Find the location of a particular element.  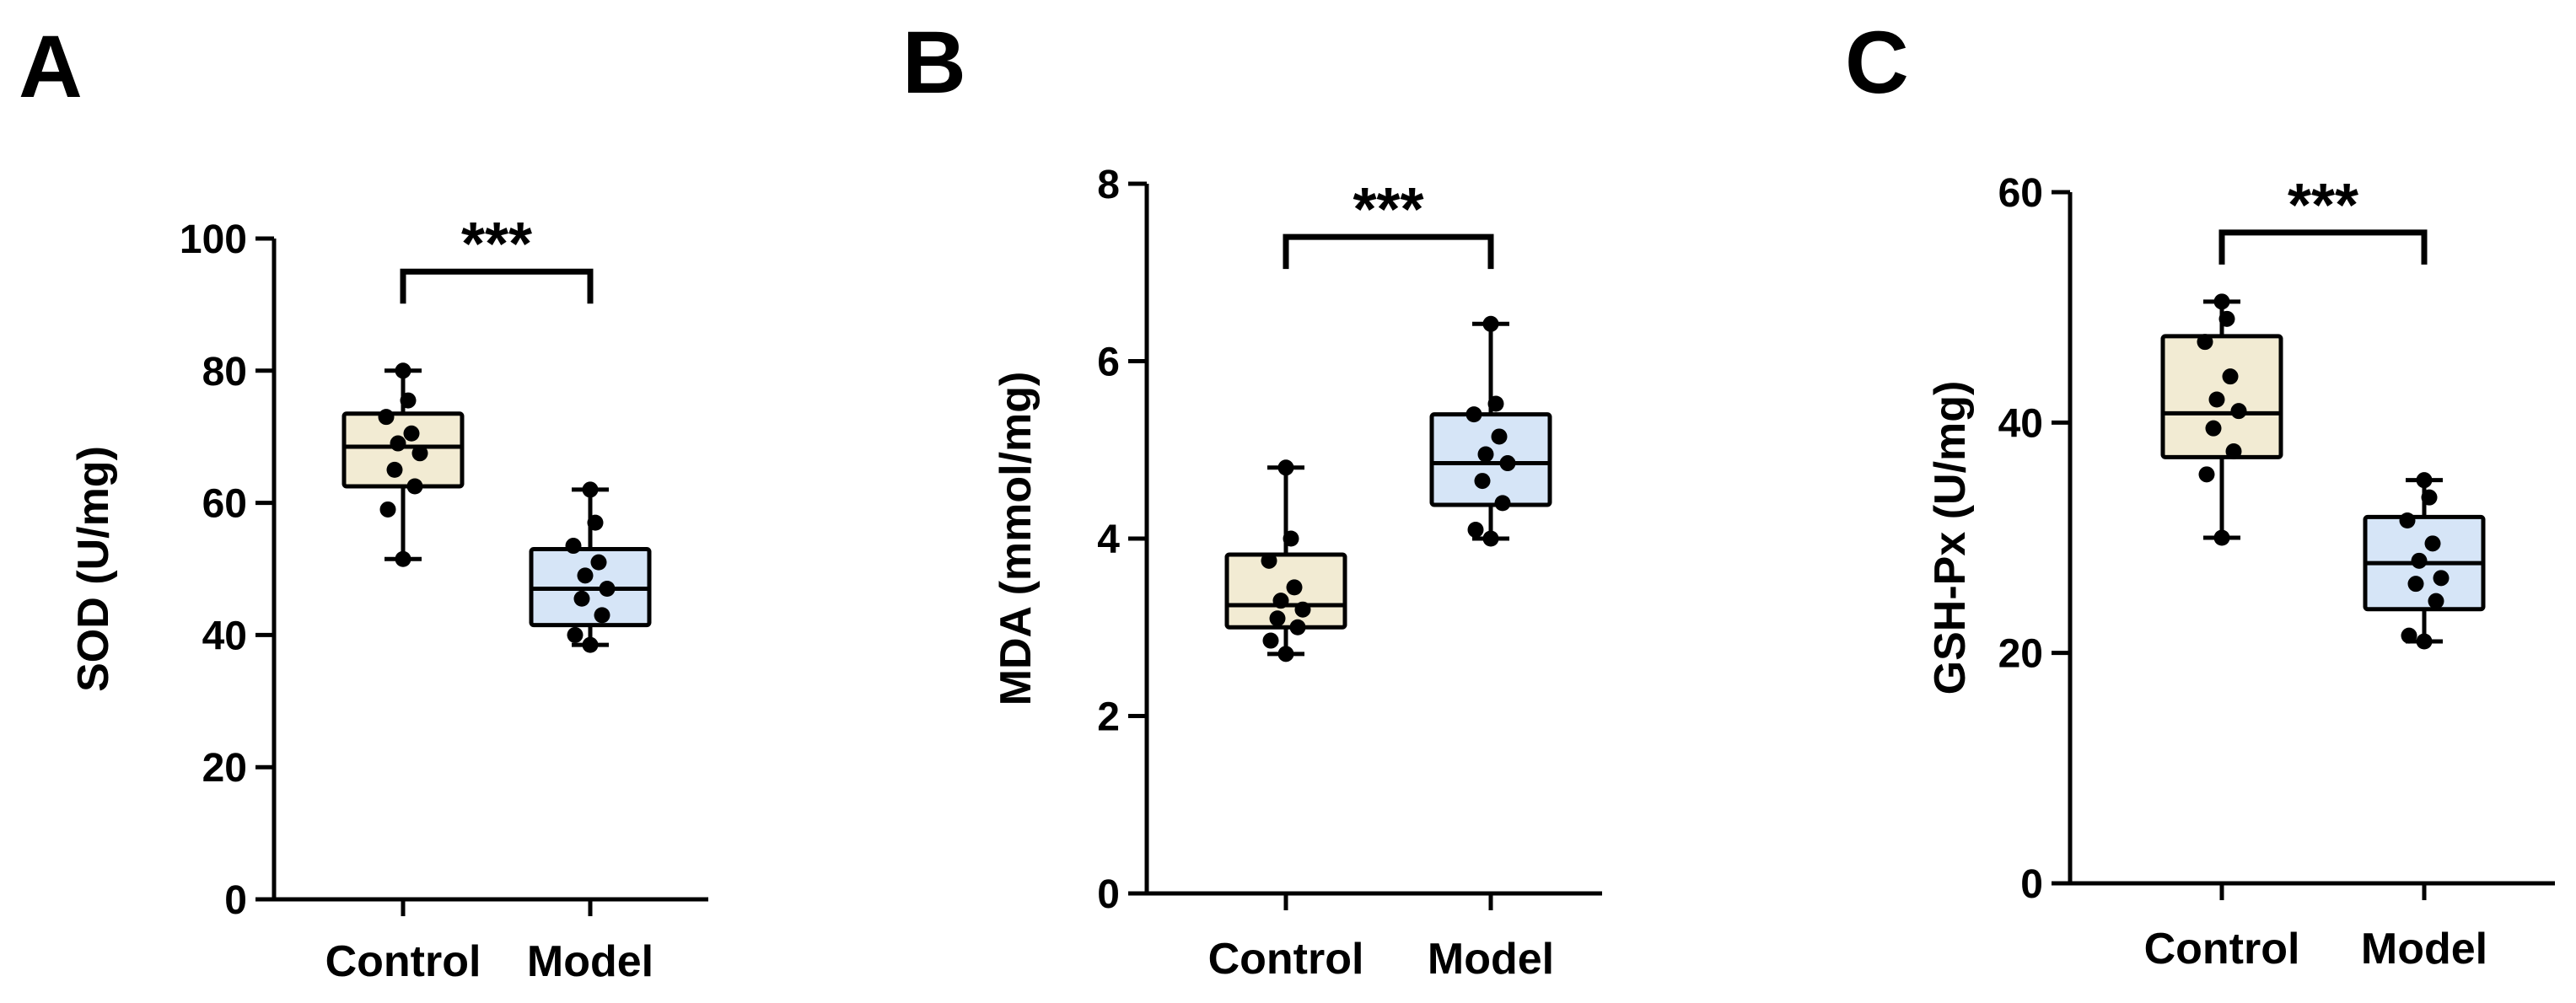

y-tick-label: 80 is located at coordinates (224, 372).